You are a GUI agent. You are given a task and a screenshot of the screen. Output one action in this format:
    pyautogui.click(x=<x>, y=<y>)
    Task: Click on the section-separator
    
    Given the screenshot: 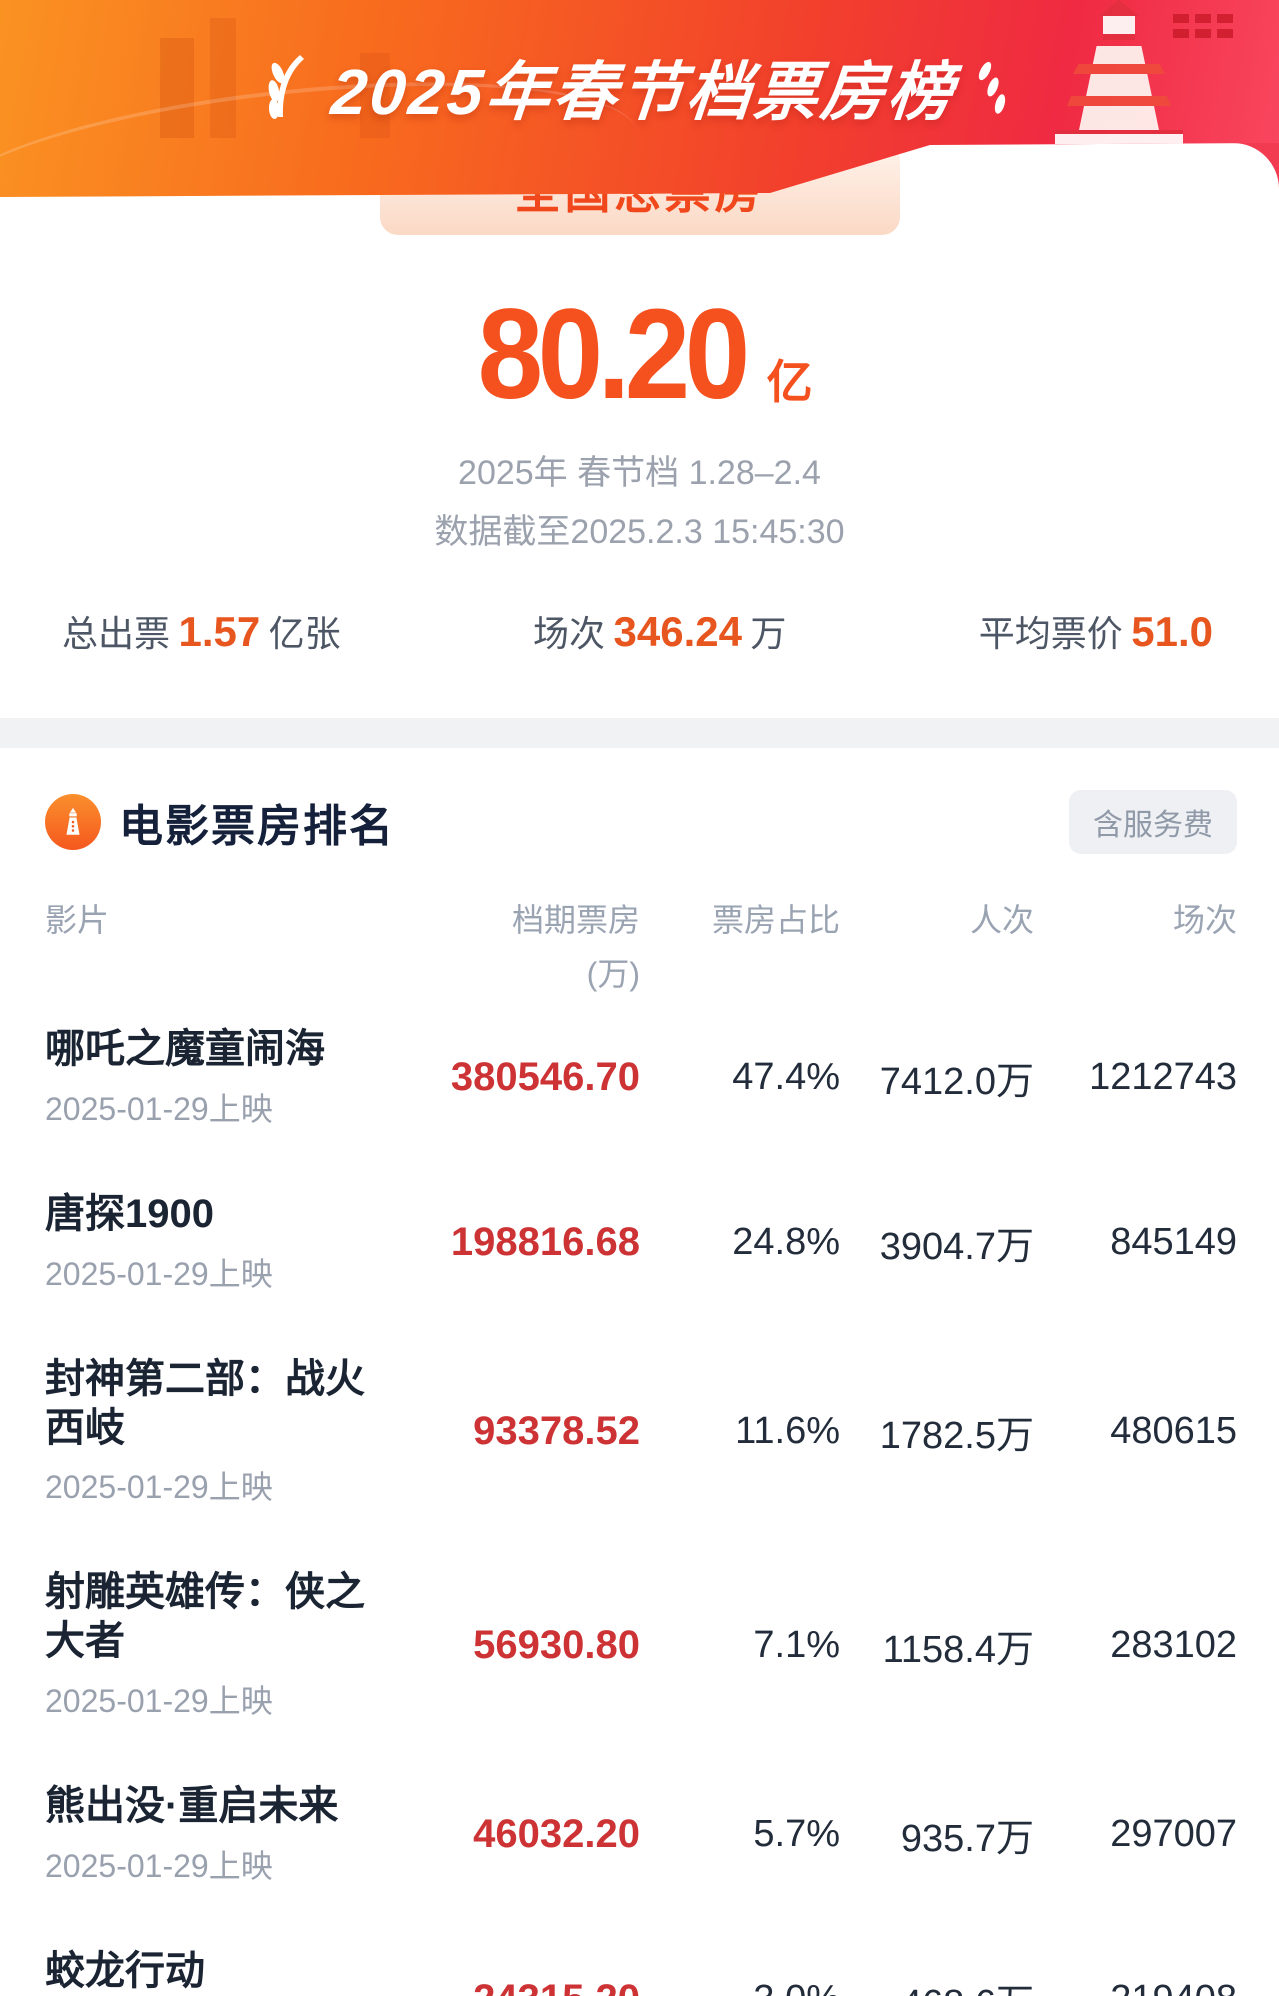 What is the action you would take?
    pyautogui.click(x=639, y=733)
    